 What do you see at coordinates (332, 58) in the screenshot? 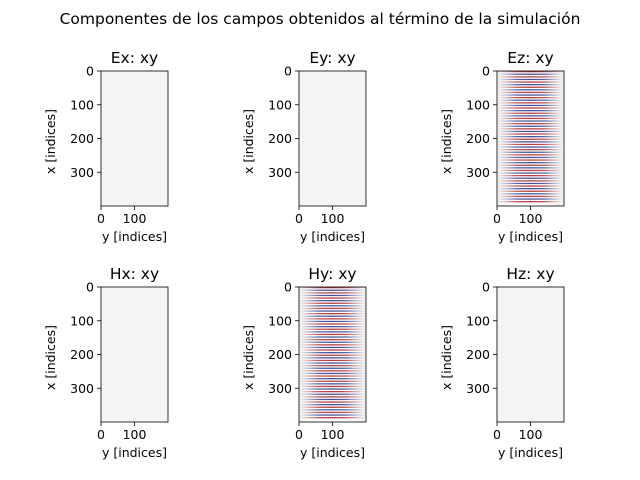
I see `panel-title: Ey: xy` at bounding box center [332, 58].